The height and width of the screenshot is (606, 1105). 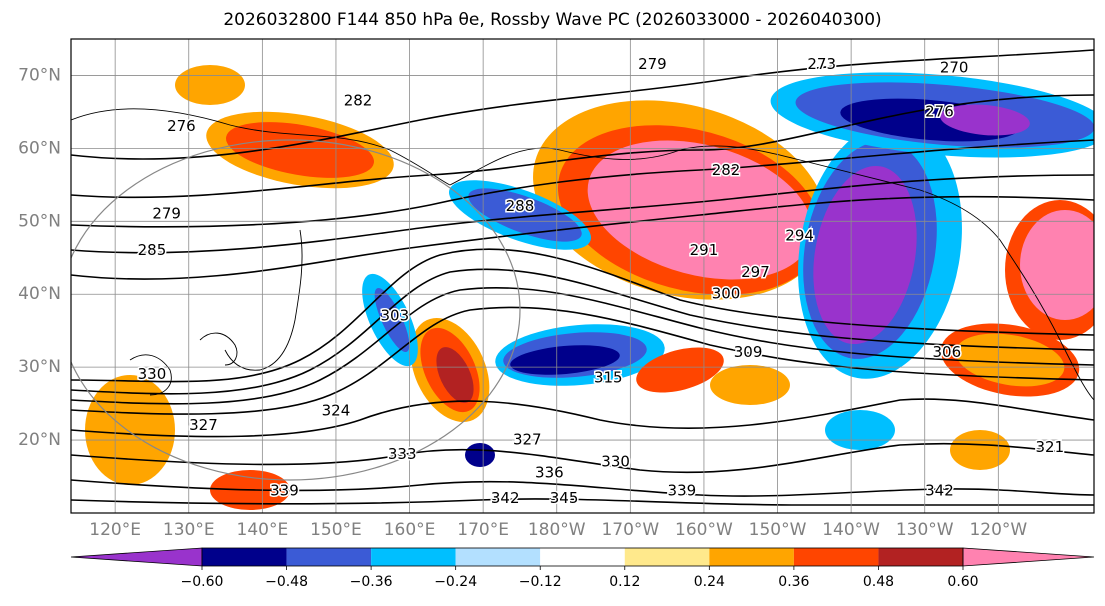 I want to click on contour-label: 324, so click(x=336, y=410).